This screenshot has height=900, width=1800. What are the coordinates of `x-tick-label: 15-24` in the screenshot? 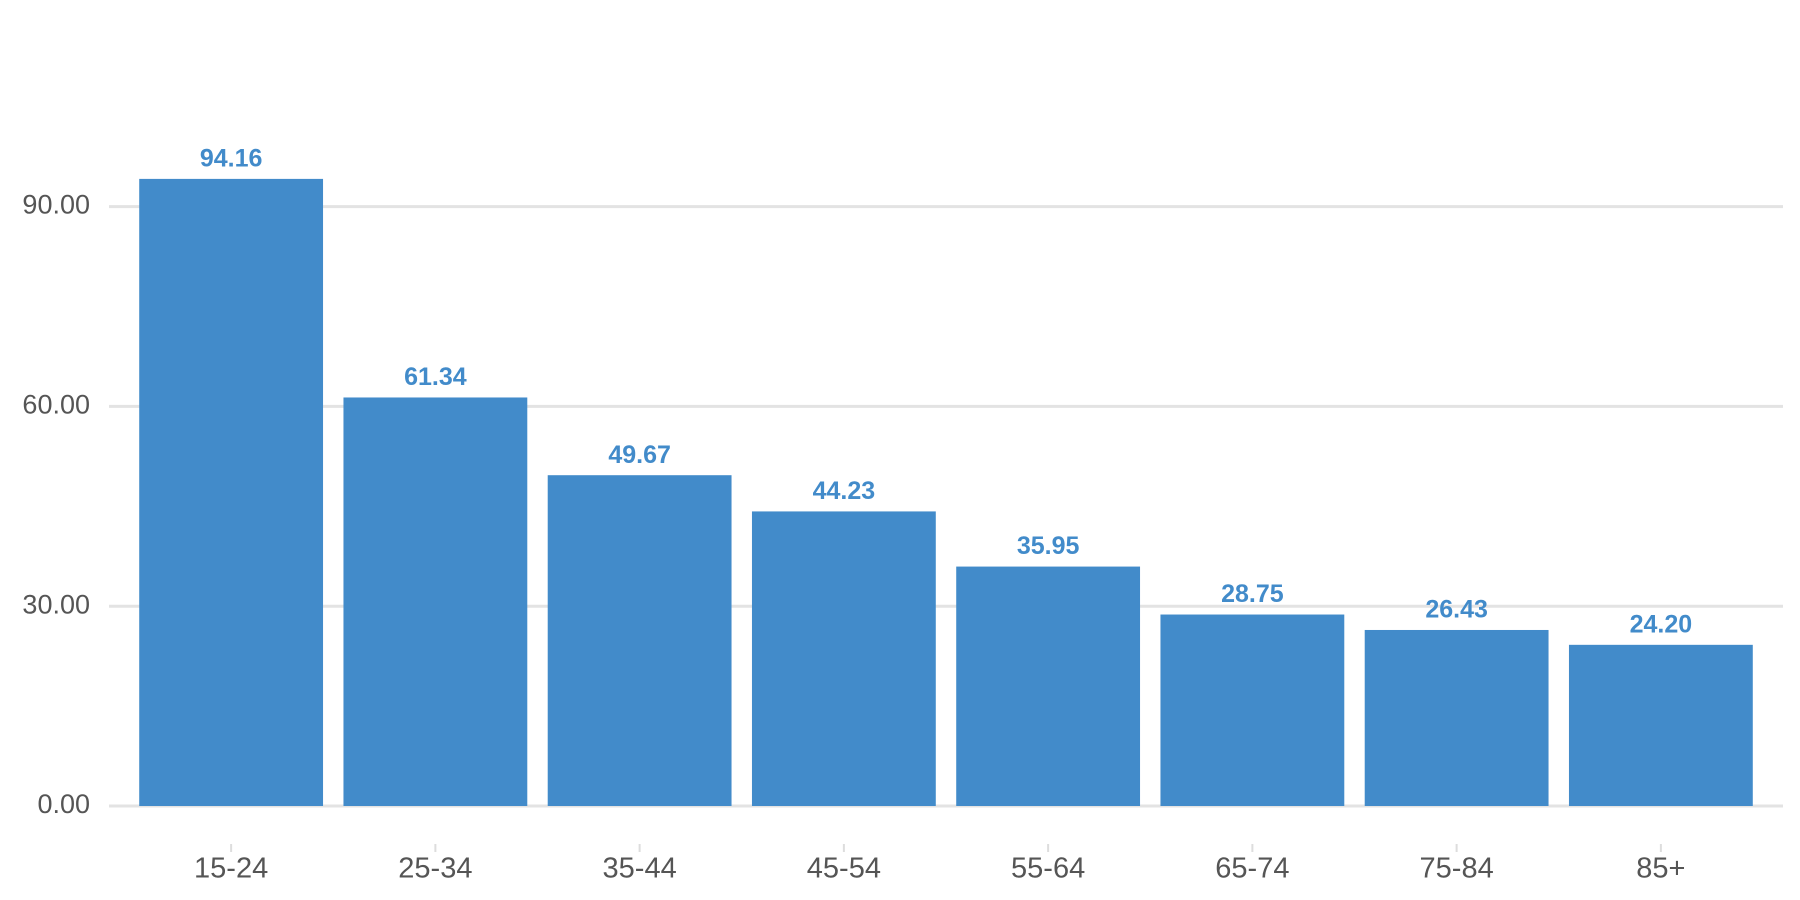 It's located at (231, 869).